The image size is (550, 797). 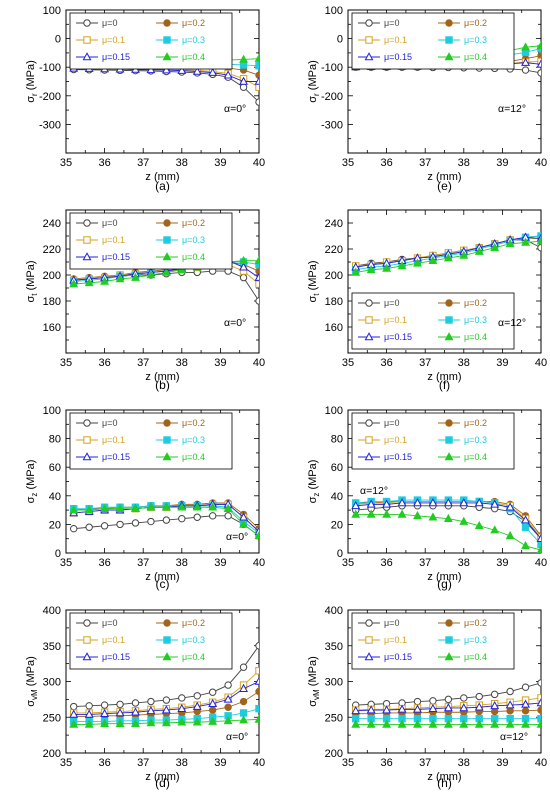 I want to click on y-tick-label: 80, so click(x=55, y=440).